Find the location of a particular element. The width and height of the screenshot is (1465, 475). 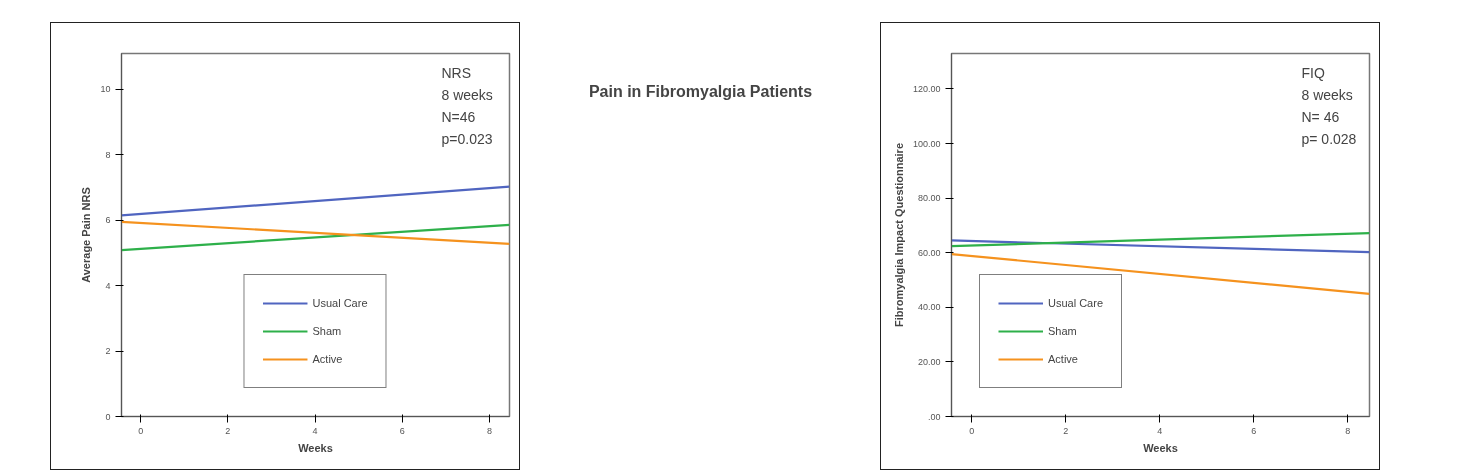

annotation: FIQ is located at coordinates (1313, 72).